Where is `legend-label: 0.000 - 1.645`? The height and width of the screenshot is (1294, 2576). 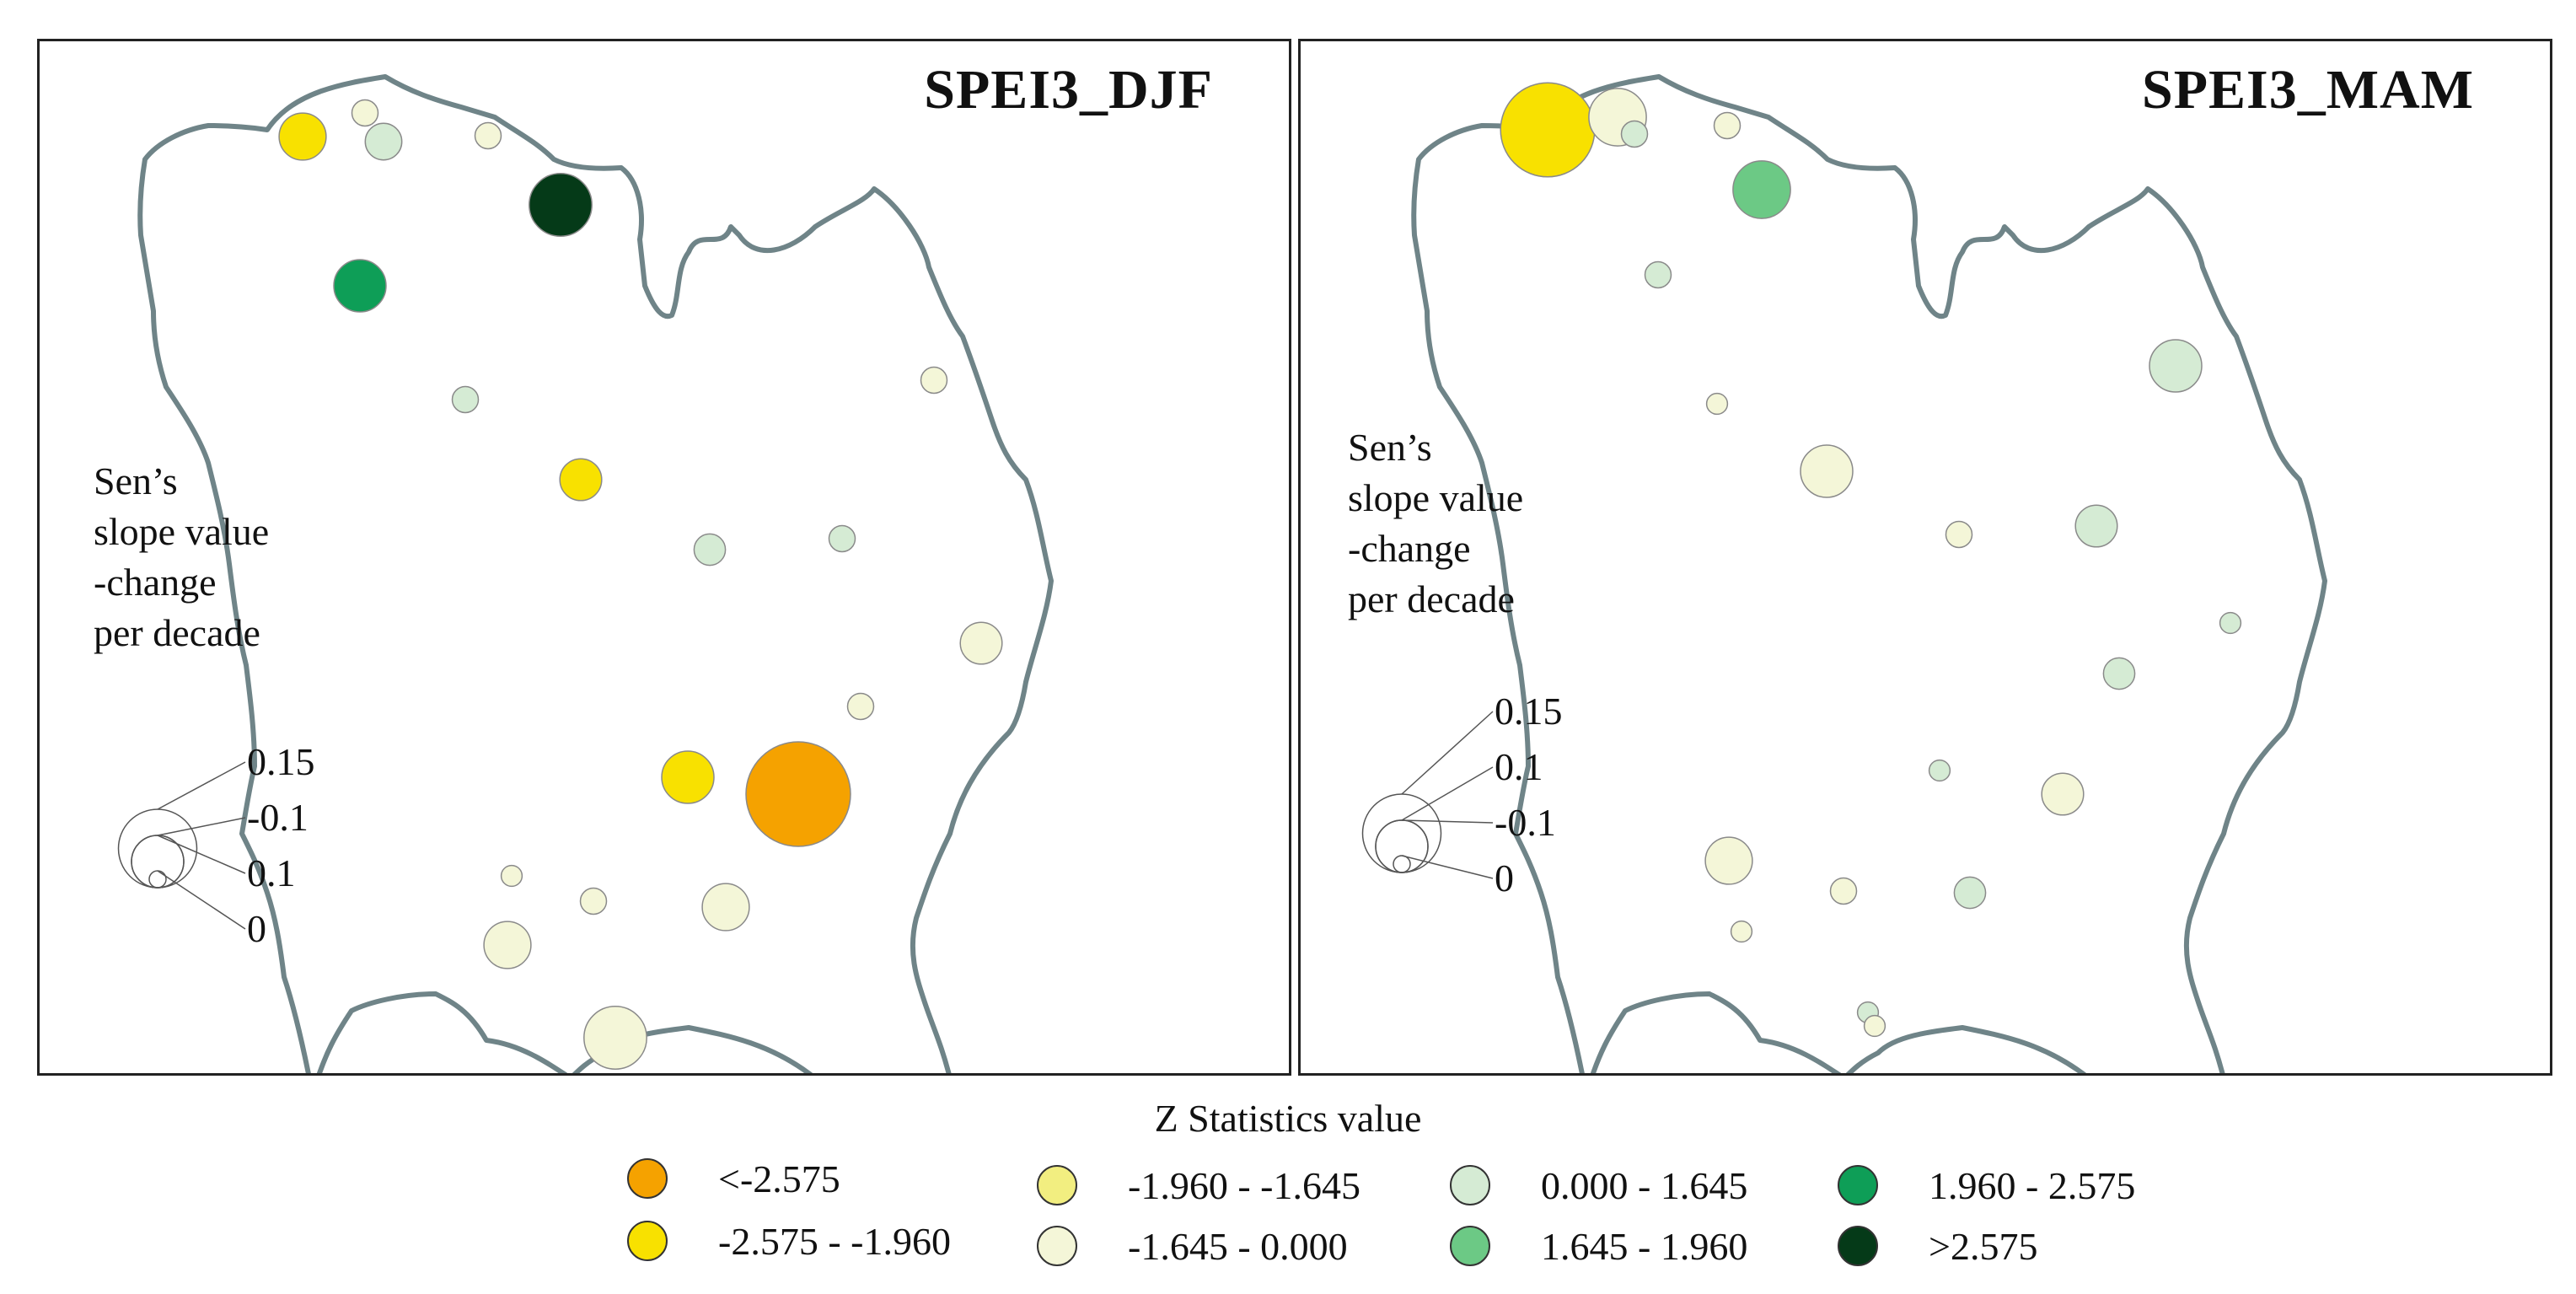
legend-label: 0.000 - 1.645 is located at coordinates (1644, 1186).